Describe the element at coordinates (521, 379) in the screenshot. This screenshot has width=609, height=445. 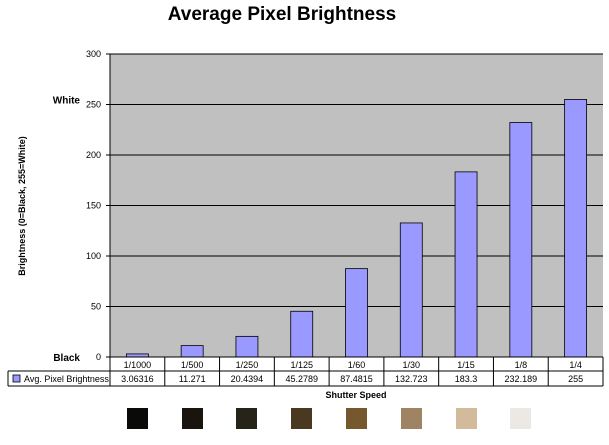
I see `data-label: 232.189` at that location.